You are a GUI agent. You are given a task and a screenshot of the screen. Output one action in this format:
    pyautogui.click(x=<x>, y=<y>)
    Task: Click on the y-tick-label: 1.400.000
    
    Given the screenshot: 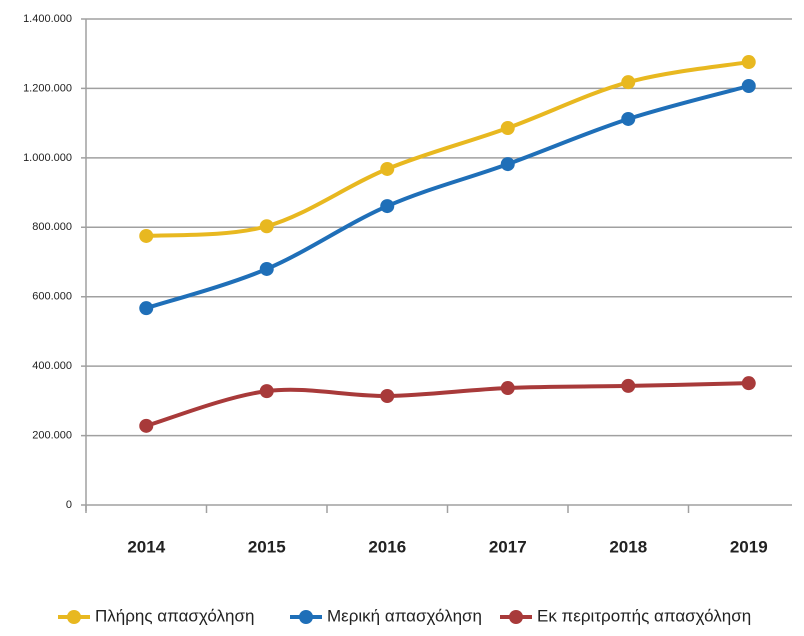 What is the action you would take?
    pyautogui.click(x=47, y=19)
    